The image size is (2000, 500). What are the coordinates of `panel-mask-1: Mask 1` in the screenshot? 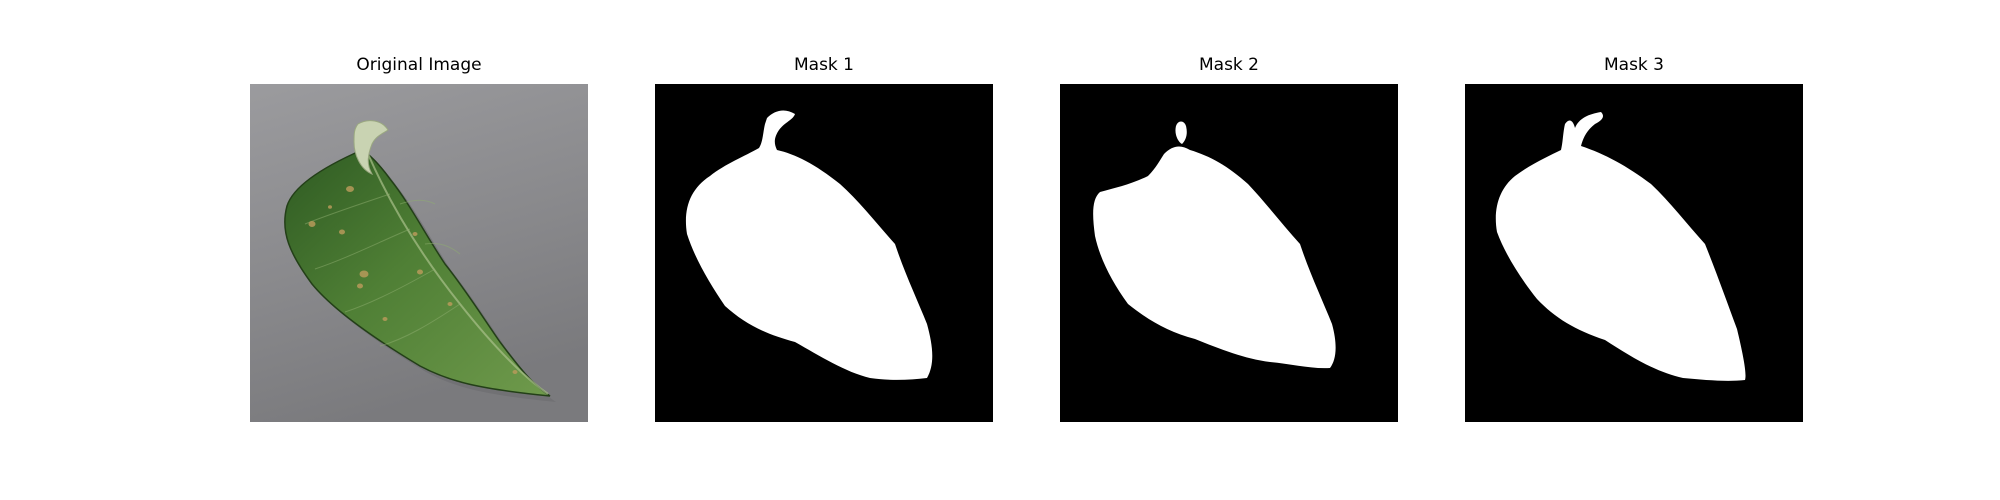 It's located at (824, 242).